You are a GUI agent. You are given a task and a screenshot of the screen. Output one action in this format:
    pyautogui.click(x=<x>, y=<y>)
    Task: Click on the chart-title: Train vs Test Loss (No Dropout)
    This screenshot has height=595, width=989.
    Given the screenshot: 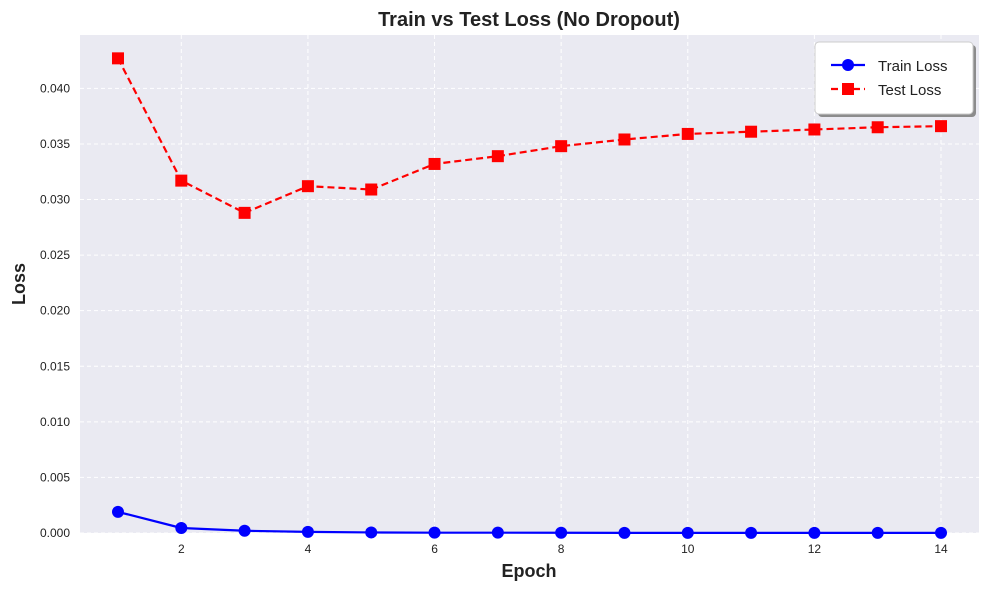 What is the action you would take?
    pyautogui.click(x=529, y=20)
    